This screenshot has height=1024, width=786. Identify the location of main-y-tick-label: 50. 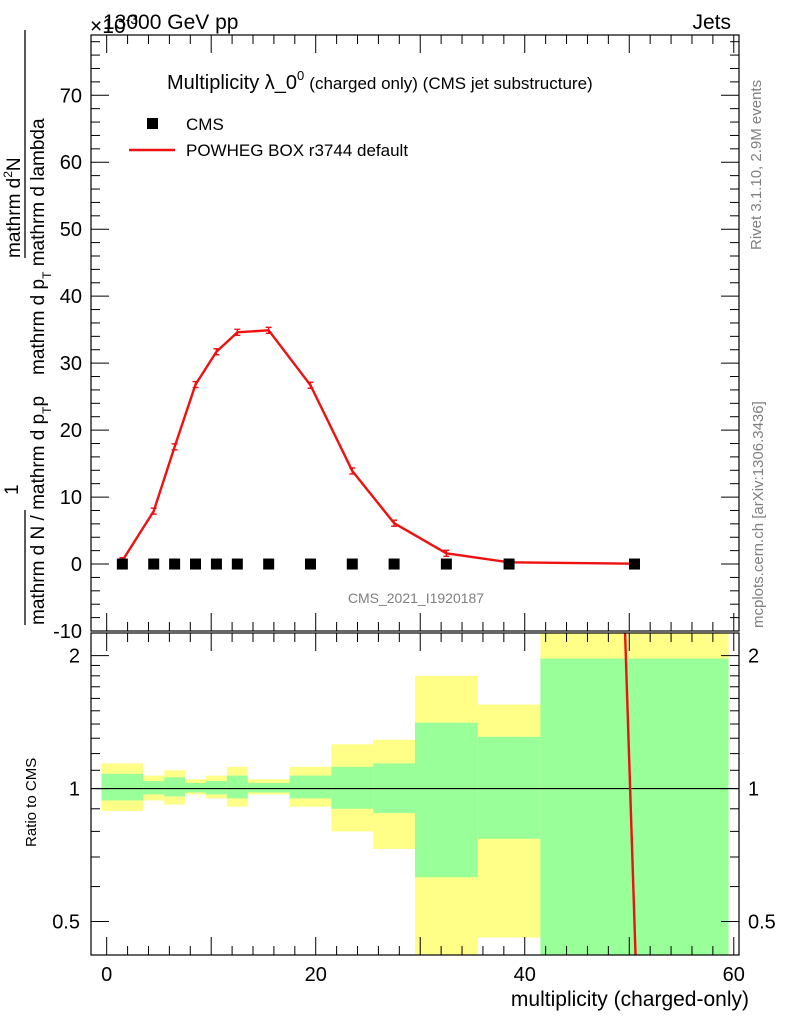
(71, 230).